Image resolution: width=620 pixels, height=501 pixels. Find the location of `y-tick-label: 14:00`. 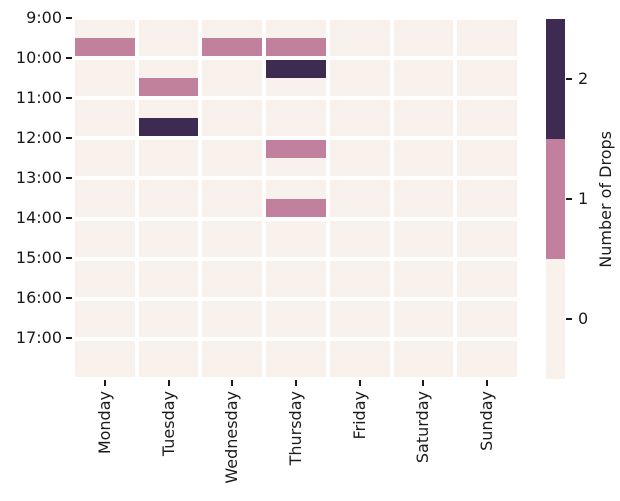

y-tick-label: 14:00 is located at coordinates (38, 217).